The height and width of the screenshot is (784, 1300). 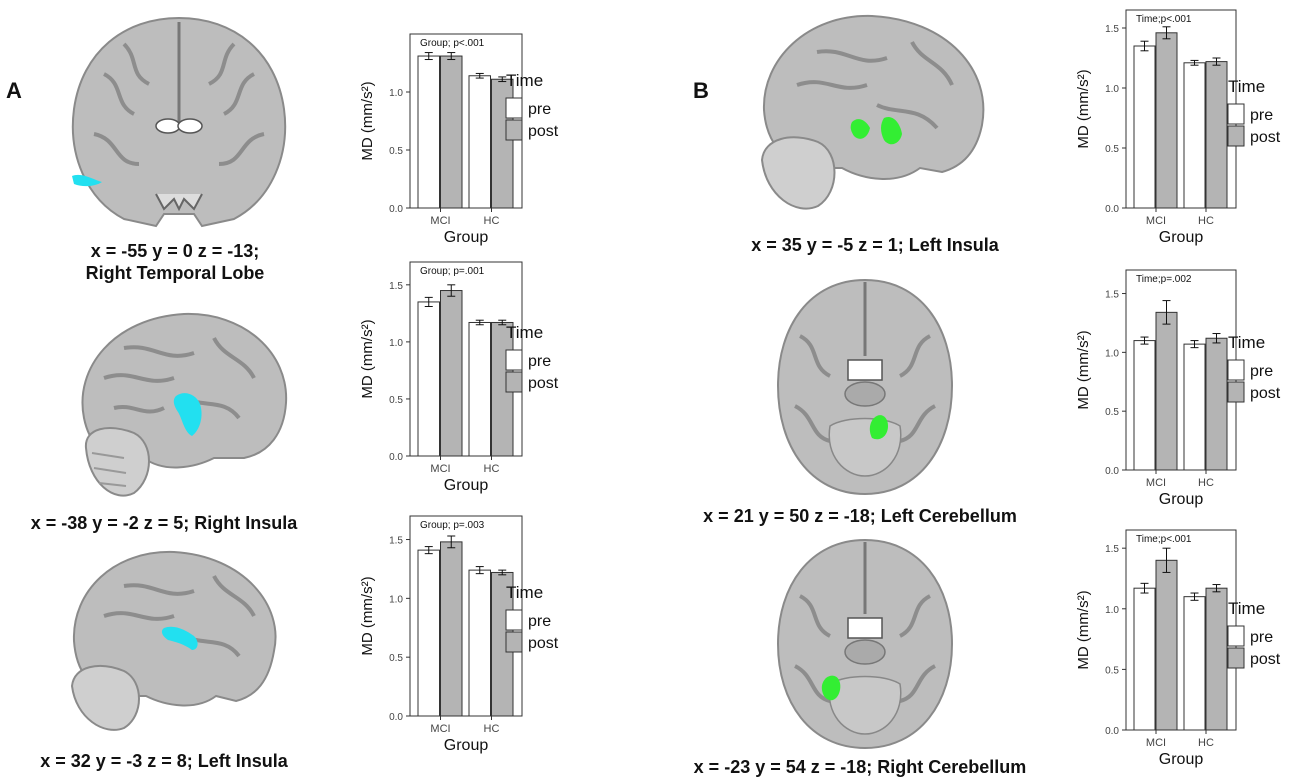 I want to click on brain-caption-b2: x = 21 y = 50 z = -18; Left Cerebellum, so click(x=860, y=516).